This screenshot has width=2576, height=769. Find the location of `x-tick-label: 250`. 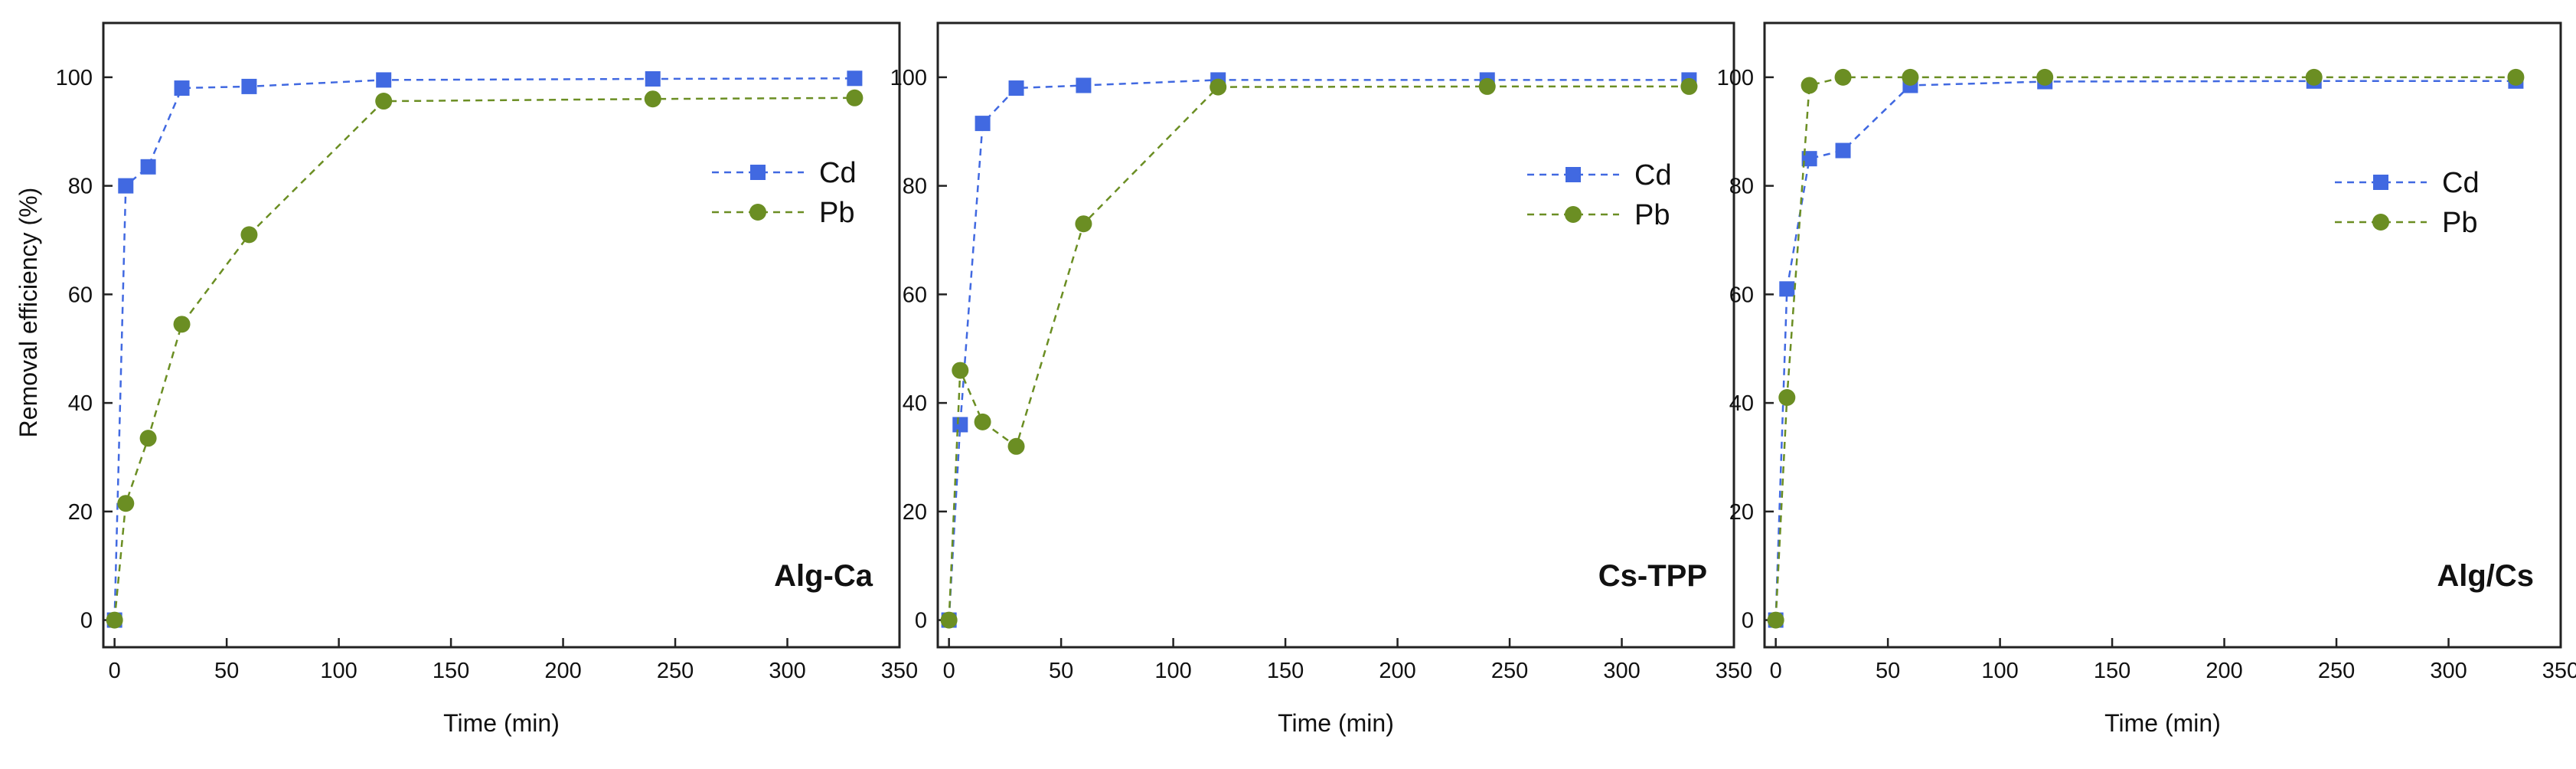

x-tick-label: 250 is located at coordinates (2336, 671).